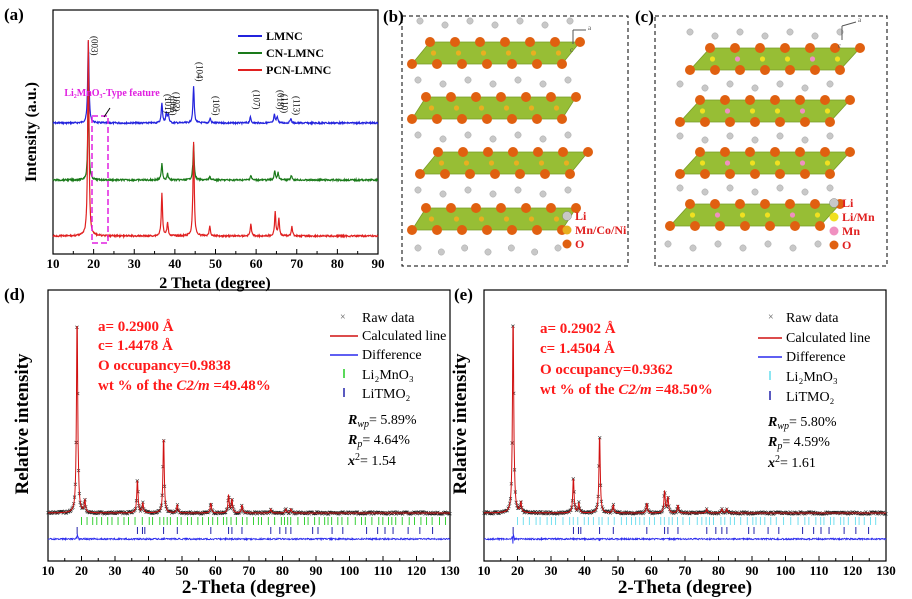 The image size is (912, 599). Describe the element at coordinates (581, 216) in the screenshot. I see `legend-li-b: Li` at that location.